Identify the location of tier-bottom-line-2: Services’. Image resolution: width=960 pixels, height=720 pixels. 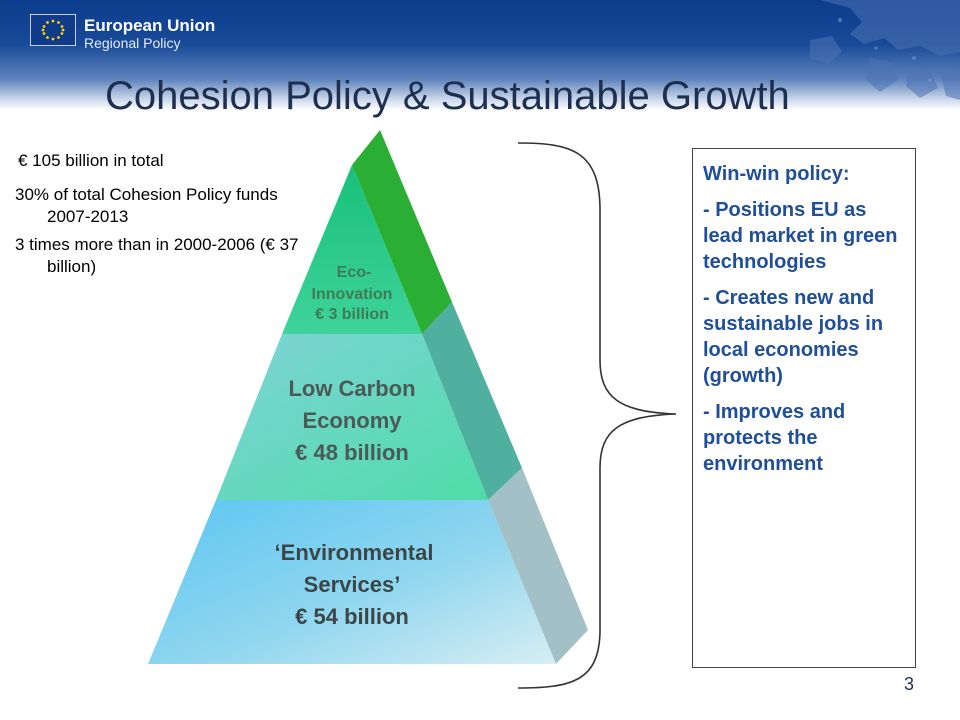
(352, 584).